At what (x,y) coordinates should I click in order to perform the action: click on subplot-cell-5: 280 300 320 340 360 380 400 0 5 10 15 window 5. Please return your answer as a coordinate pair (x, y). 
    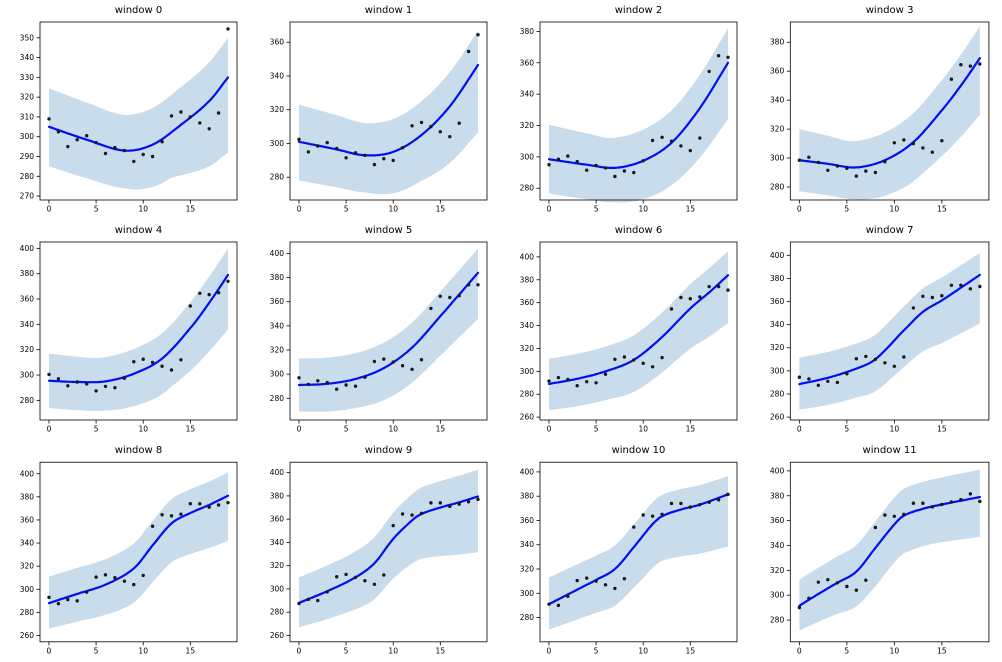
    Looking at the image, I should click on (375, 330).